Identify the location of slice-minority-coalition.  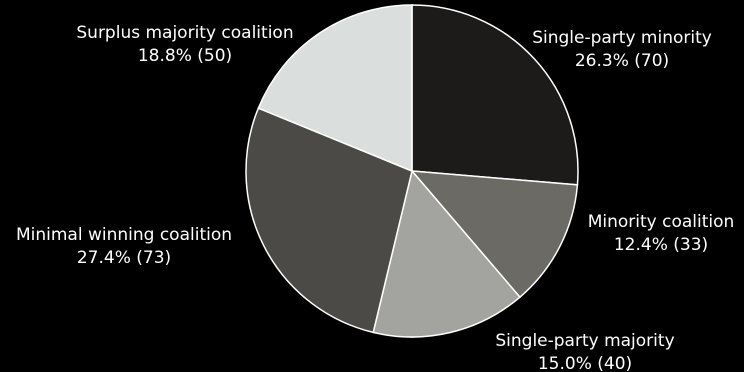
(494, 234).